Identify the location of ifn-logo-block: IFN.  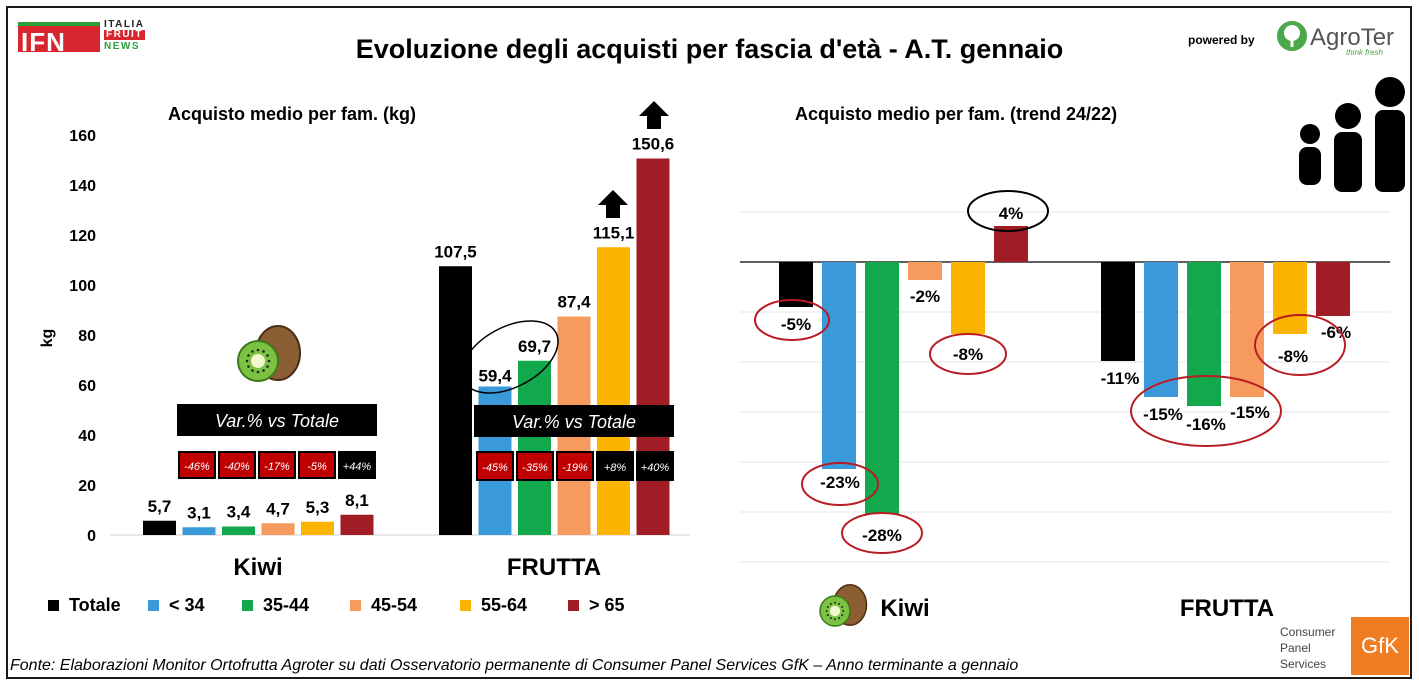
(59, 39).